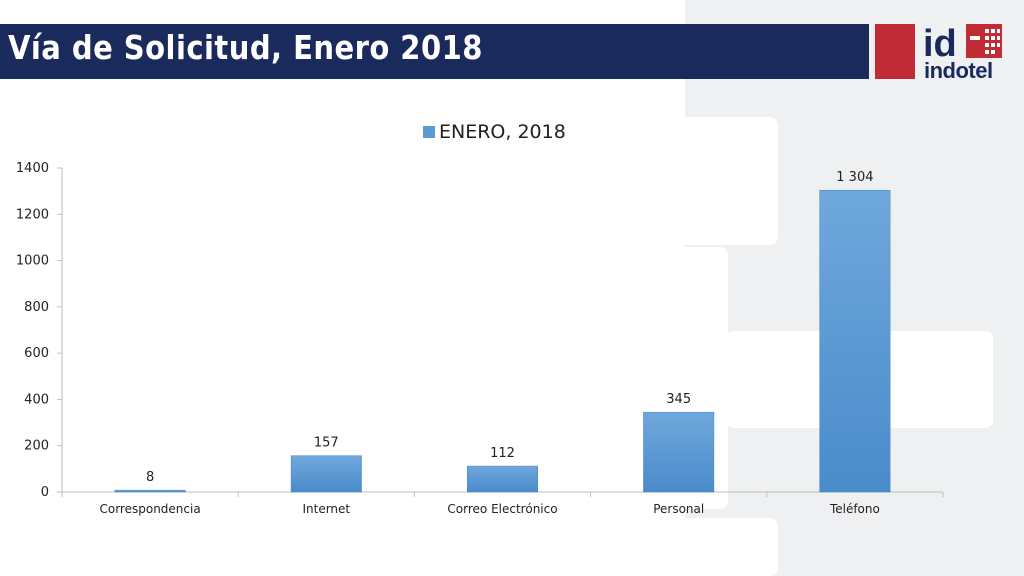 This screenshot has height=576, width=1024. Describe the element at coordinates (502, 453) in the screenshot. I see `data-label: 112` at that location.